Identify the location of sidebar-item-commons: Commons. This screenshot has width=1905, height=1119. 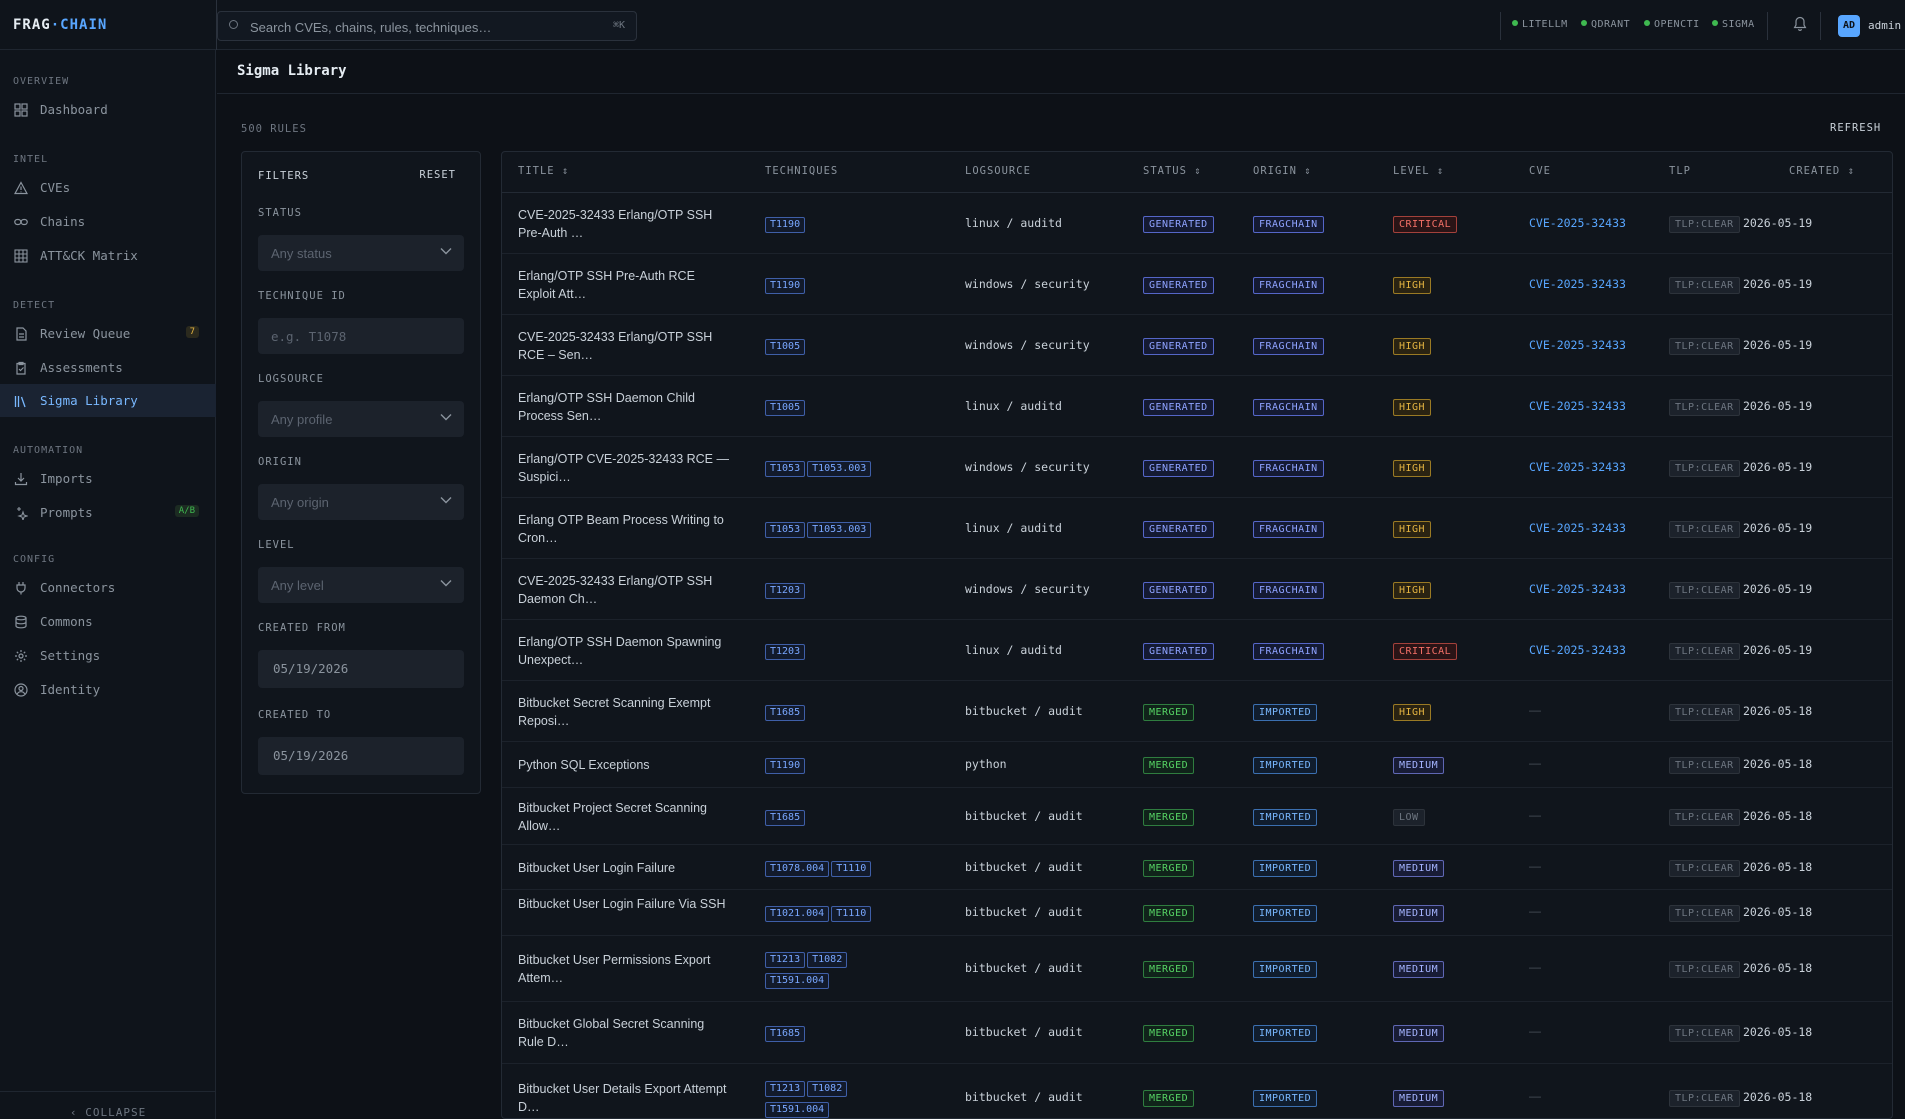
(108, 621).